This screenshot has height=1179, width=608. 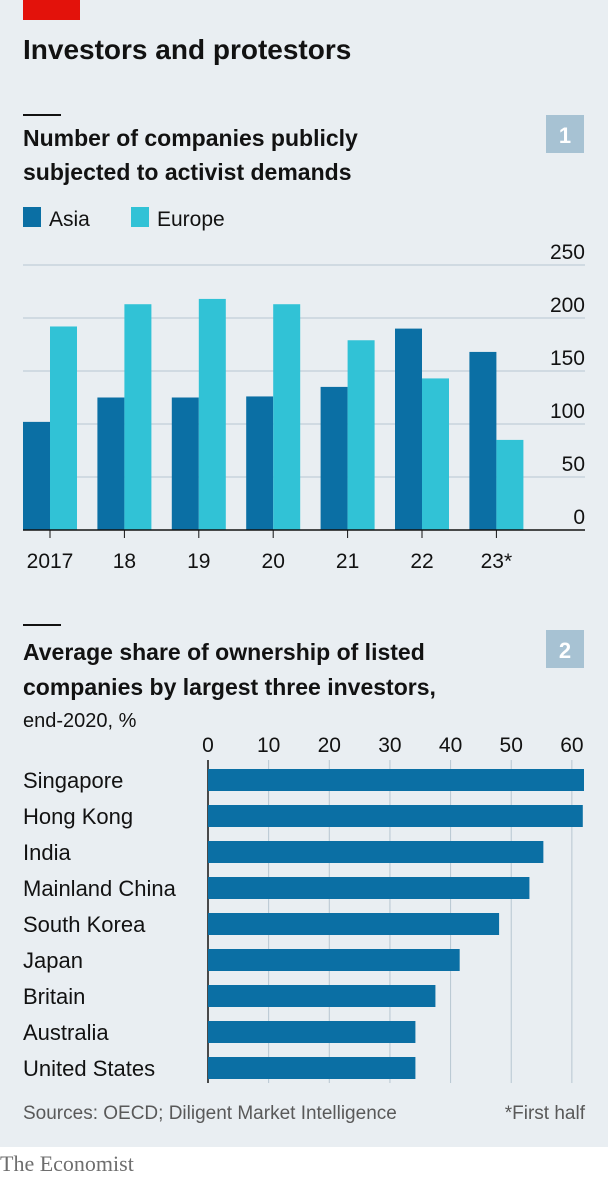 I want to click on footer: The Economist, so click(x=304, y=1163).